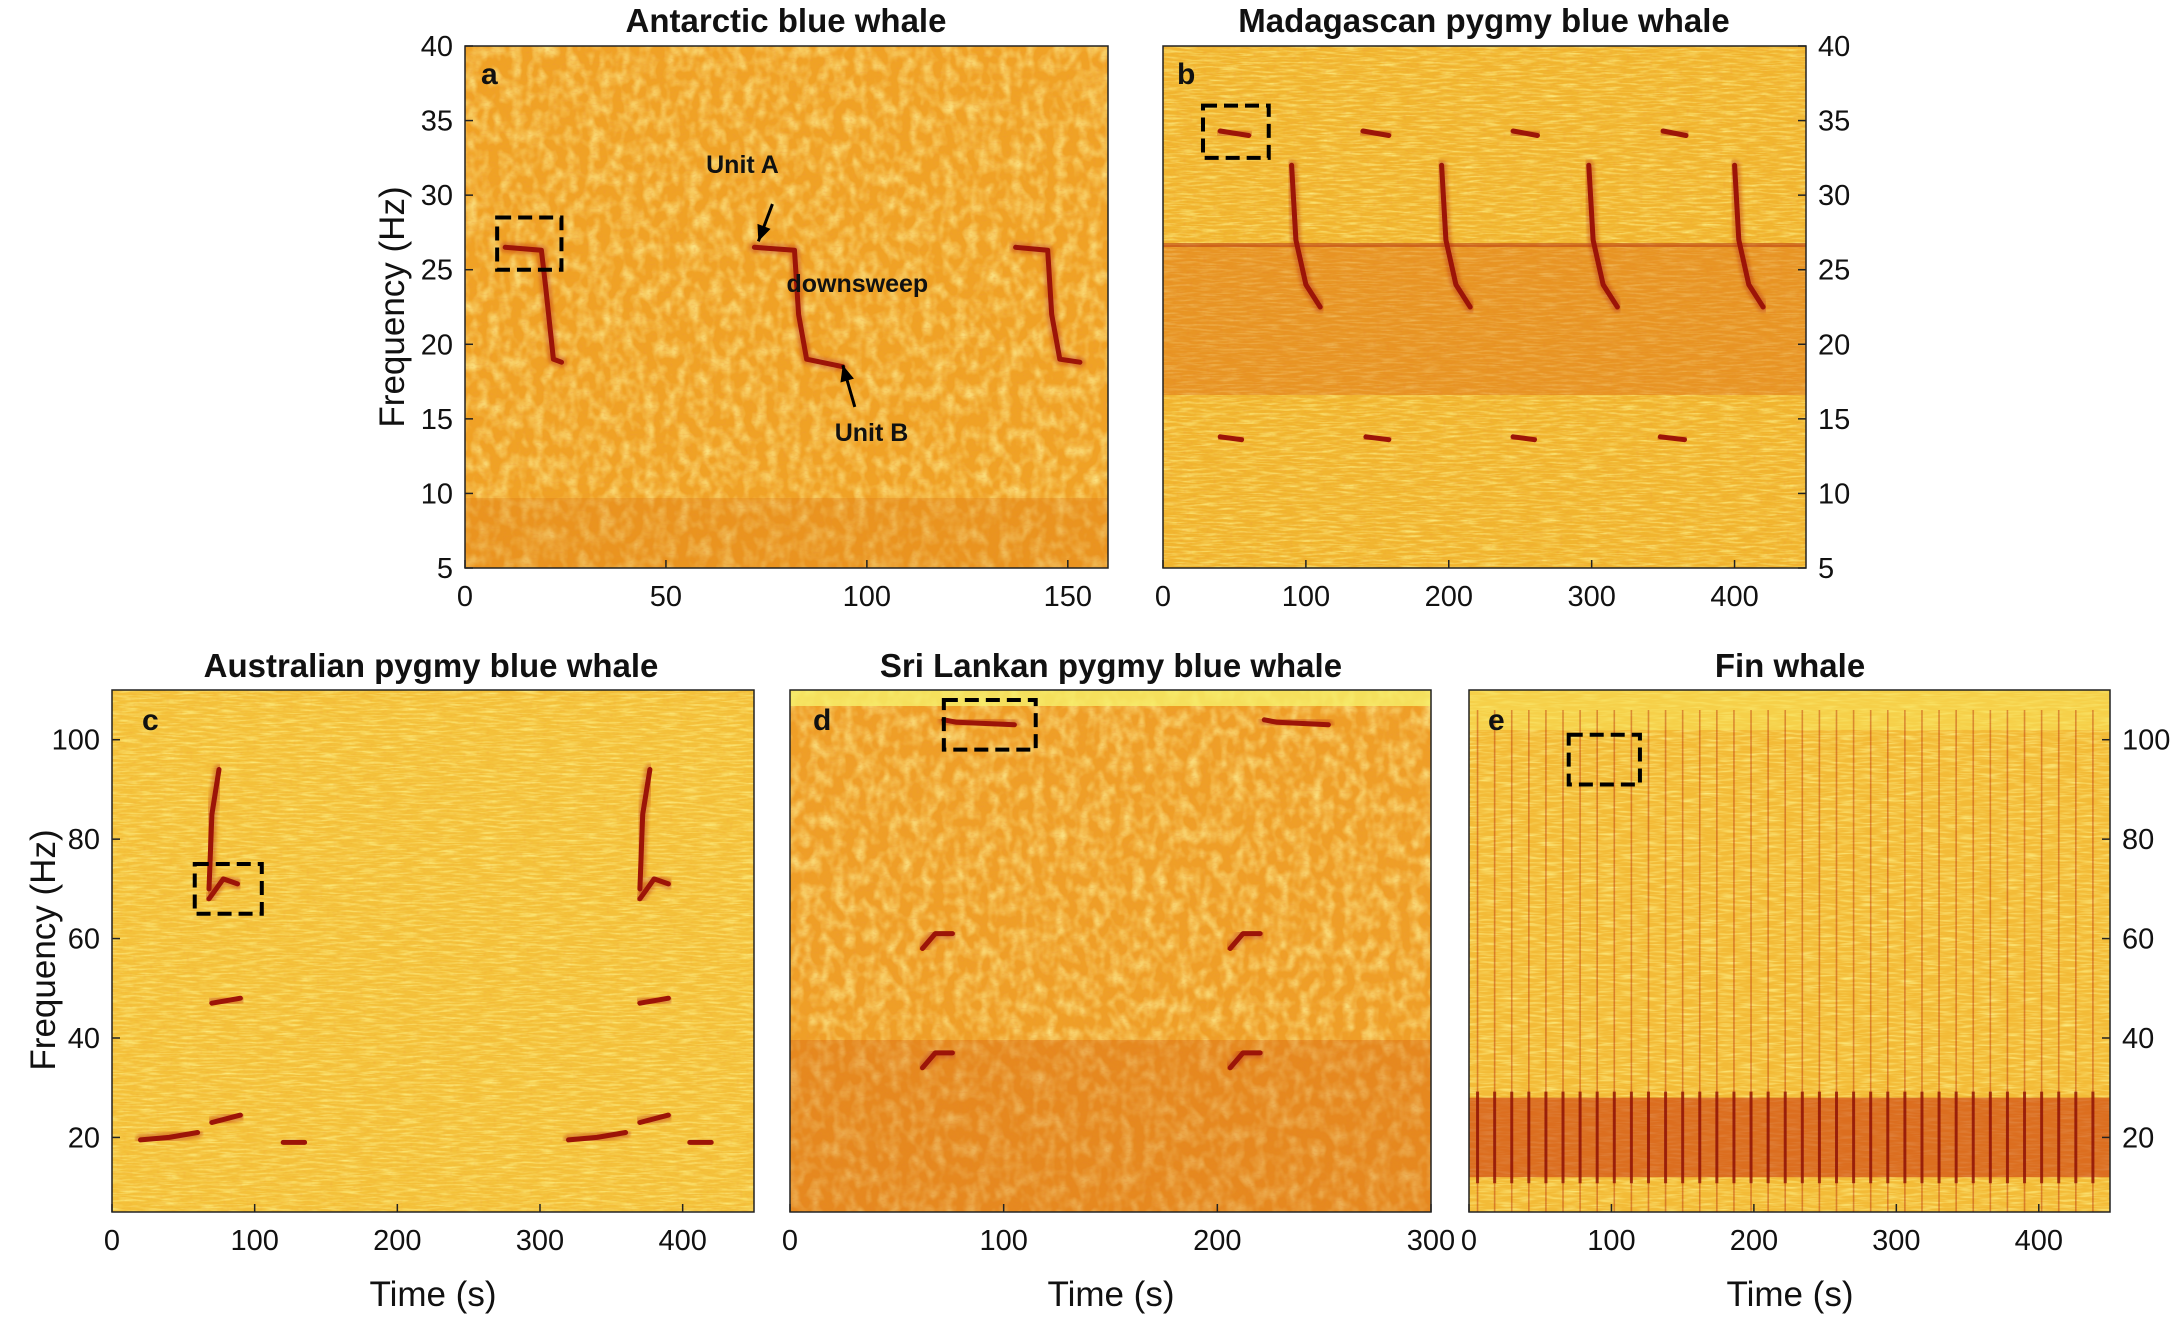 The height and width of the screenshot is (1322, 2181). Describe the element at coordinates (1496, 720) in the screenshot. I see `panel-label: e` at that location.